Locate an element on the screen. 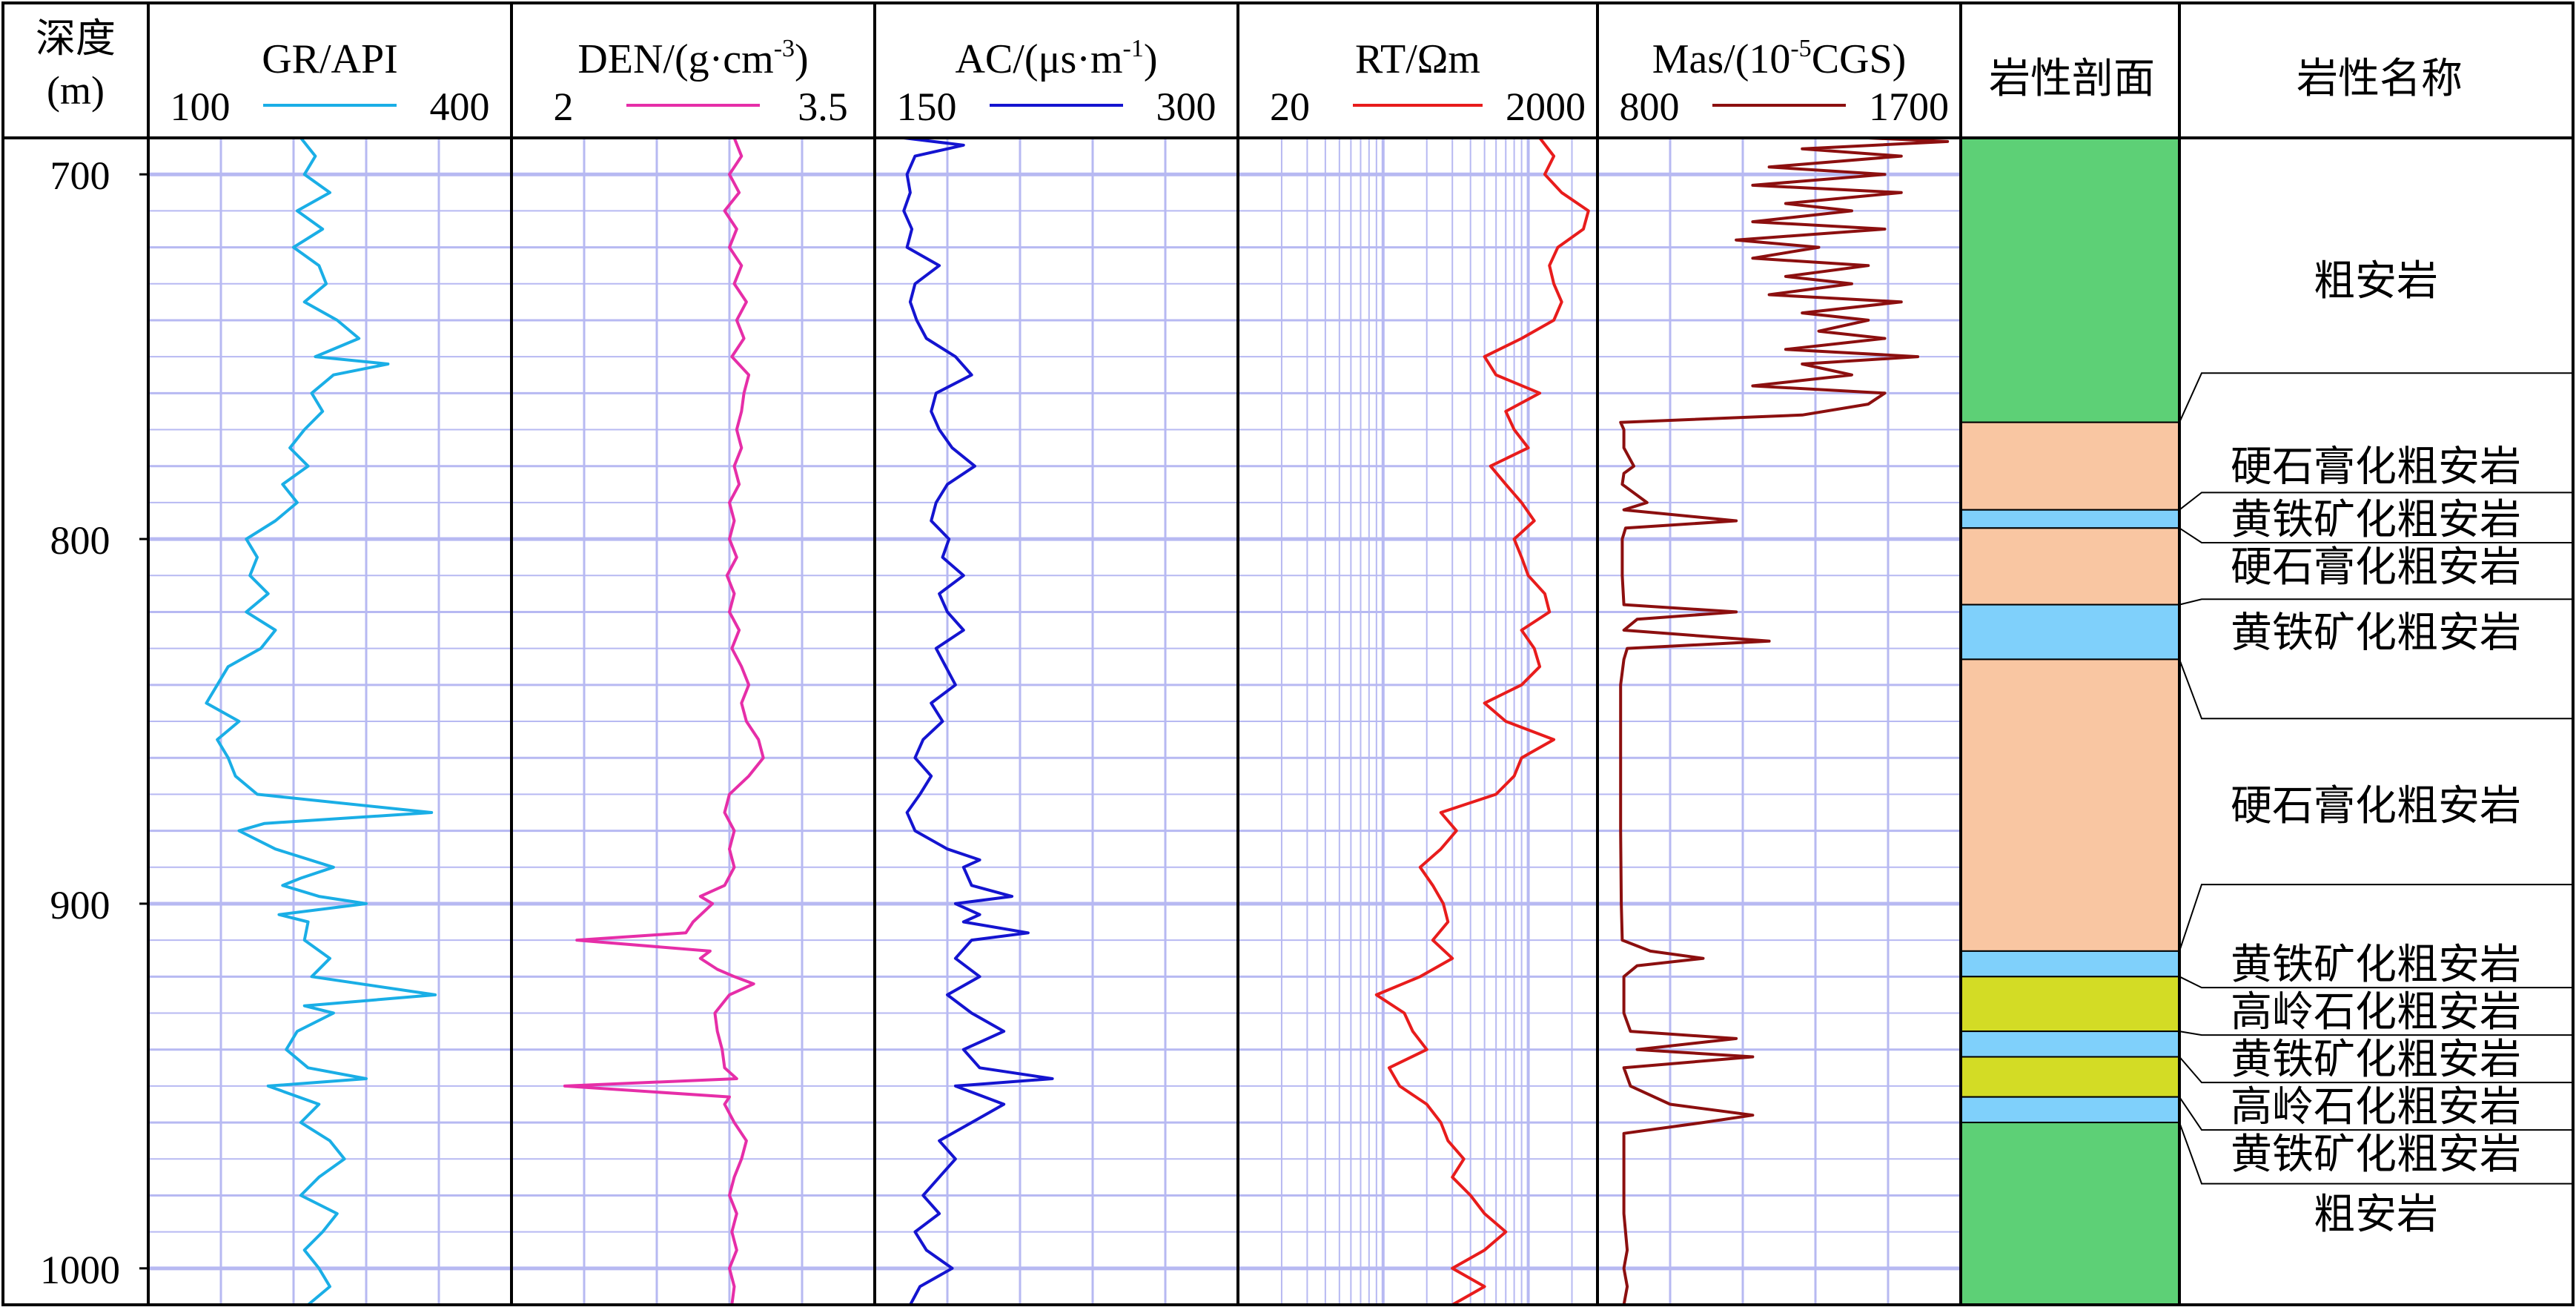  track-scale-min-den: 2 is located at coordinates (564, 107).